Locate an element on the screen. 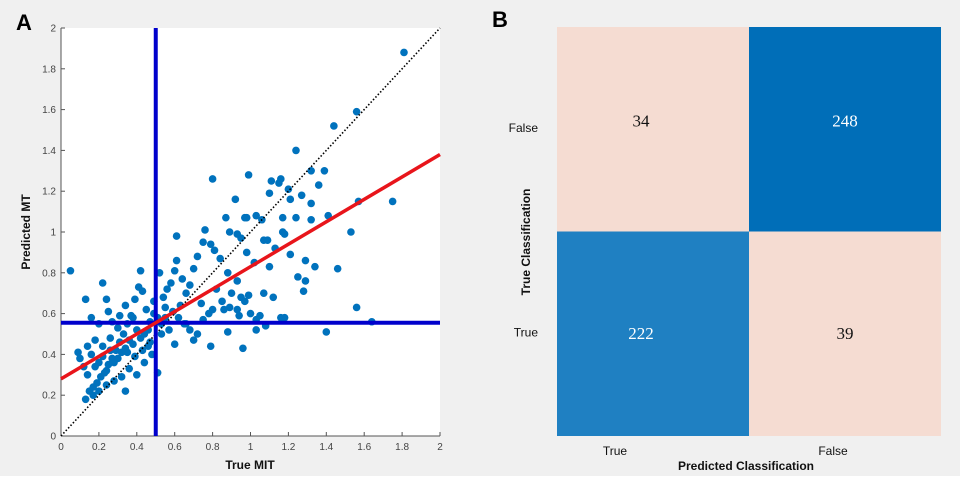  y-tick-label: 1.4 is located at coordinates (49, 151).